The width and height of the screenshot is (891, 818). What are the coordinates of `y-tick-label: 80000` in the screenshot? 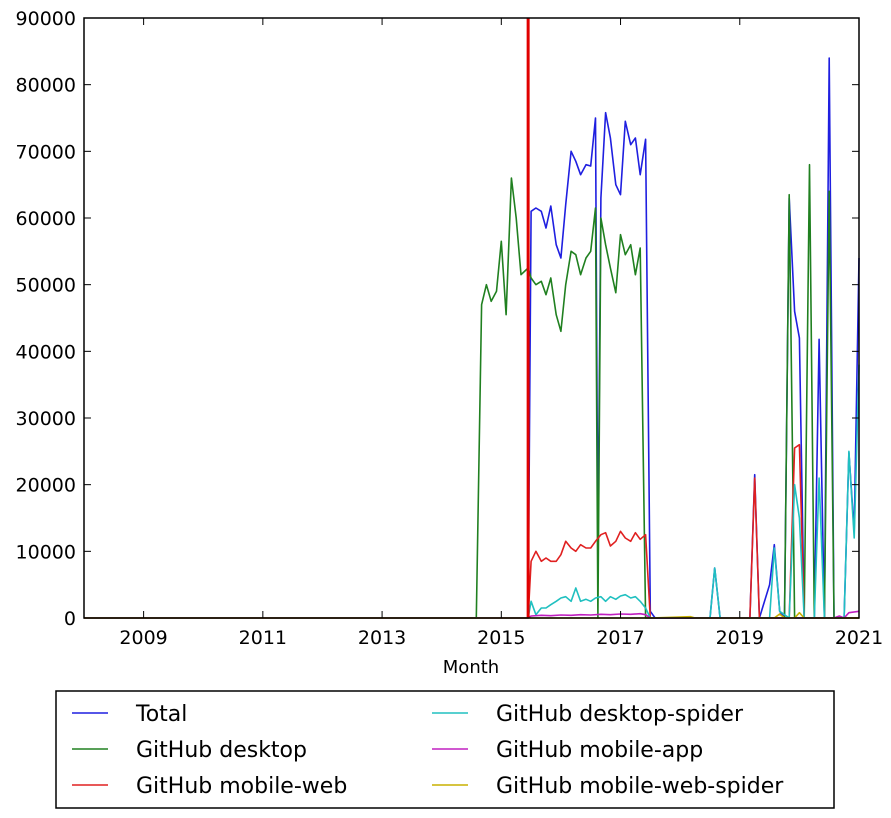 It's located at (46, 86).